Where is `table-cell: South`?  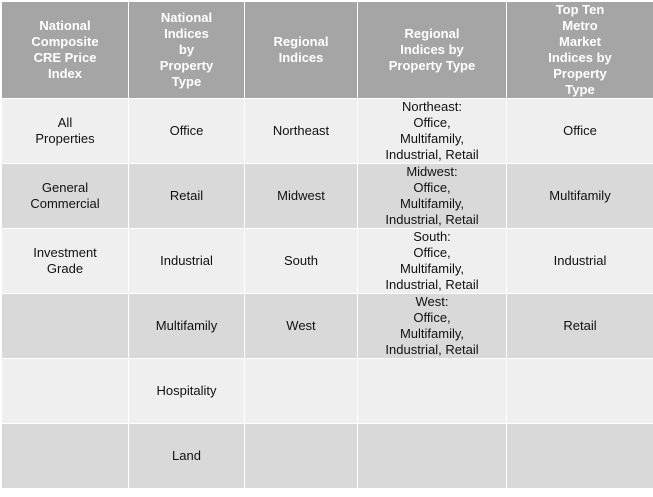
table-cell: South is located at coordinates (301, 261).